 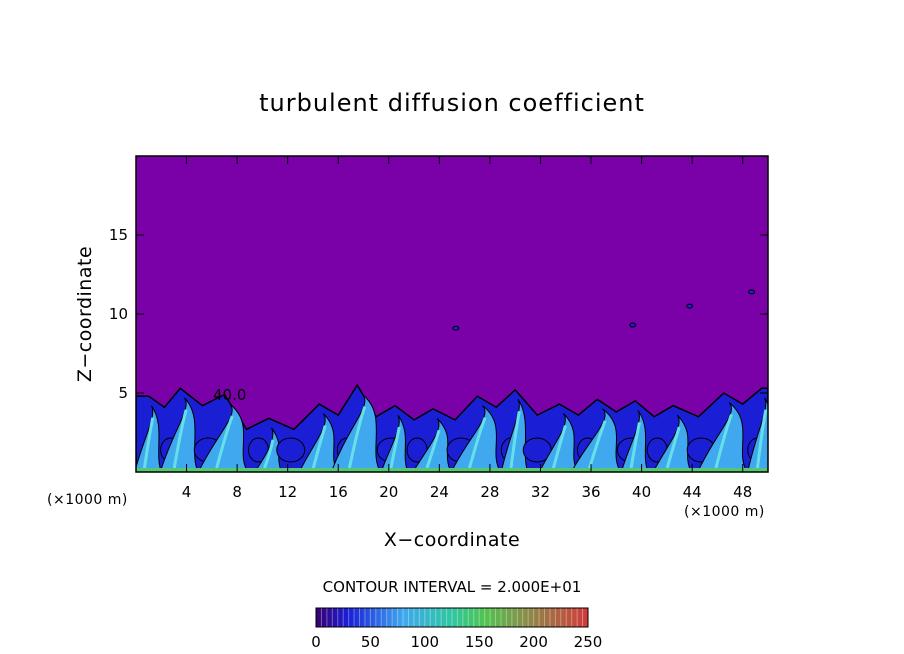 What do you see at coordinates (604, 310) in the screenshot?
I see `isolated-turbulence-patches` at bounding box center [604, 310].